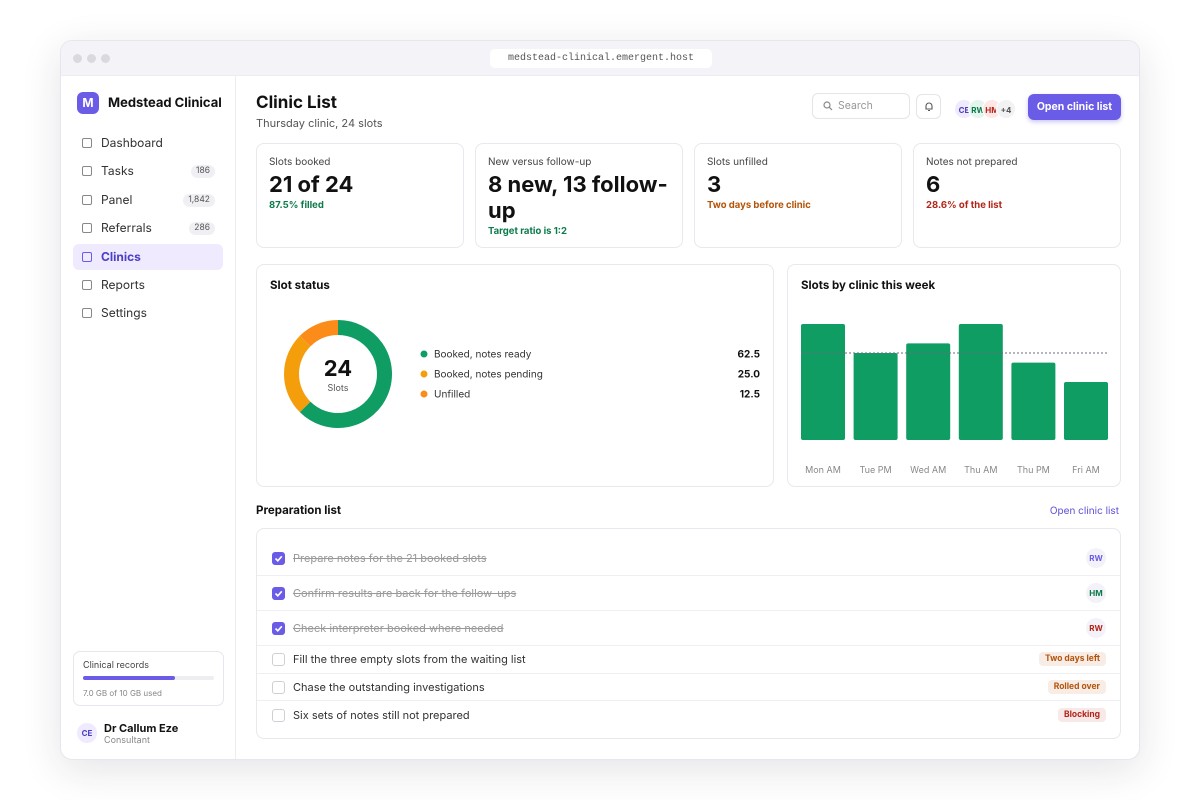  I want to click on donut-center-label: Slots, so click(338, 388).